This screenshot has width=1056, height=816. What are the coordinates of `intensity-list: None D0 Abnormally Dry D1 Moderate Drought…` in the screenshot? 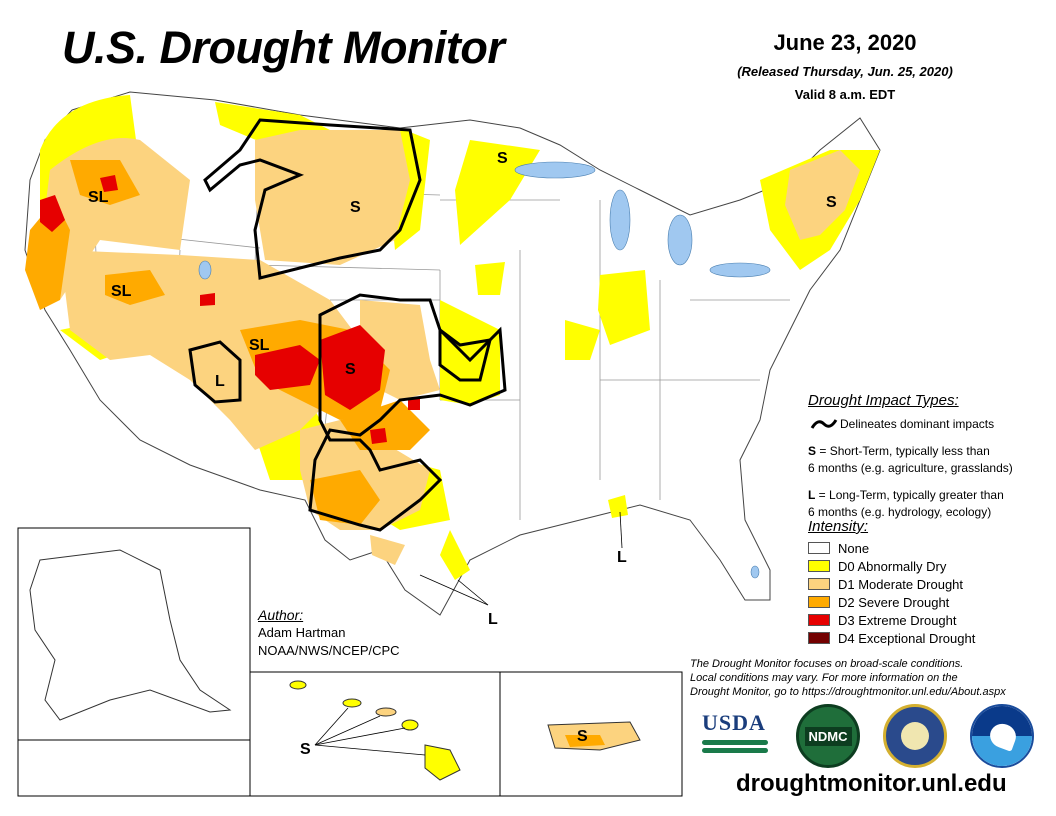 It's located at (928, 593).